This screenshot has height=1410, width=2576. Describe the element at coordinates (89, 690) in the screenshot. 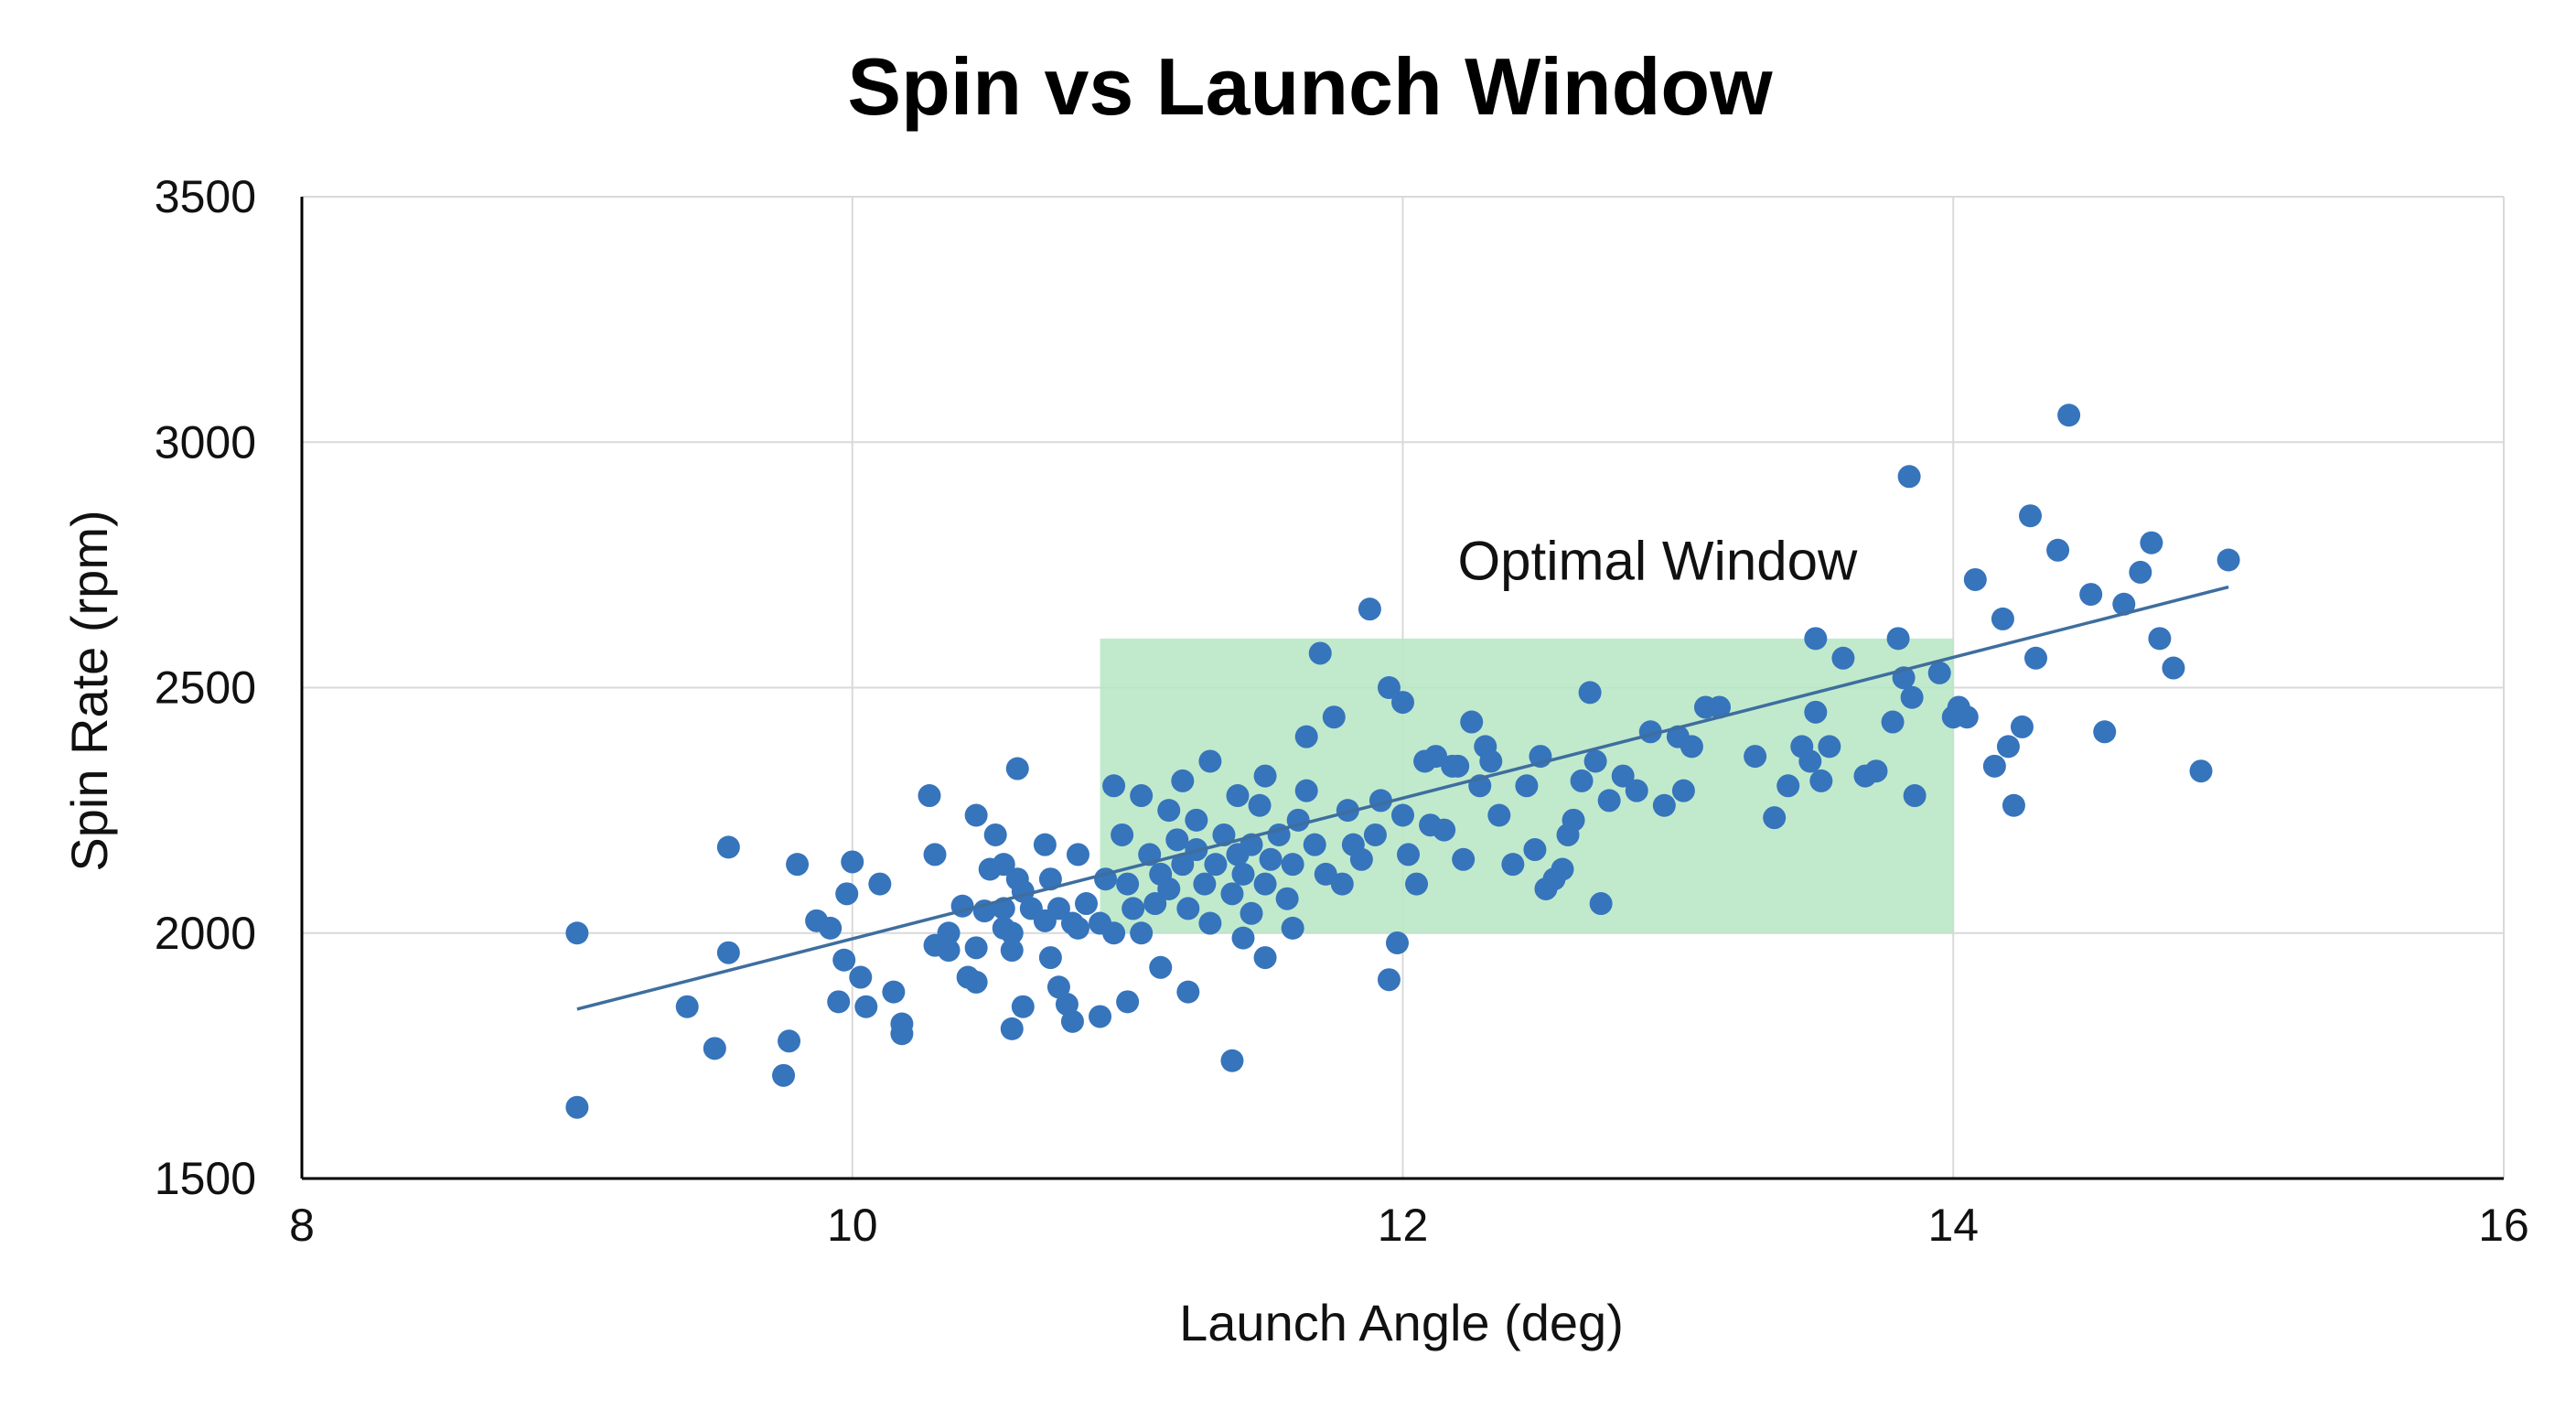

I see `y-axis-label: Spin Rate (rpm)` at that location.